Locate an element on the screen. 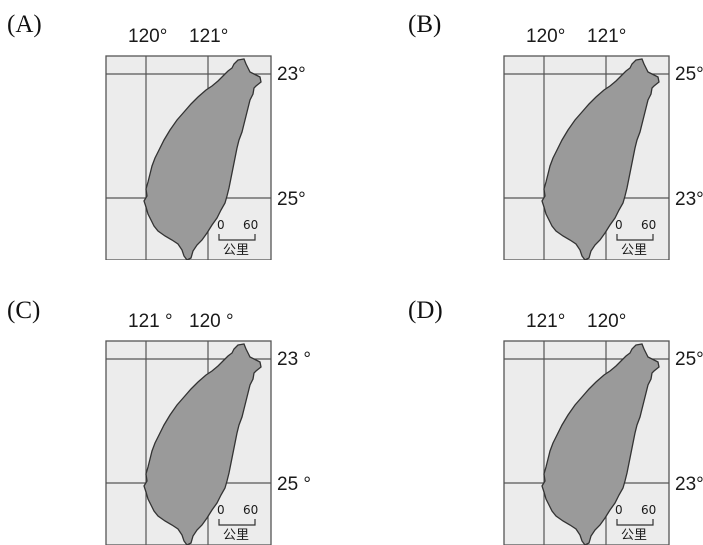 The width and height of the screenshot is (703, 545). latitude-label-bottom: 25° is located at coordinates (291, 199).